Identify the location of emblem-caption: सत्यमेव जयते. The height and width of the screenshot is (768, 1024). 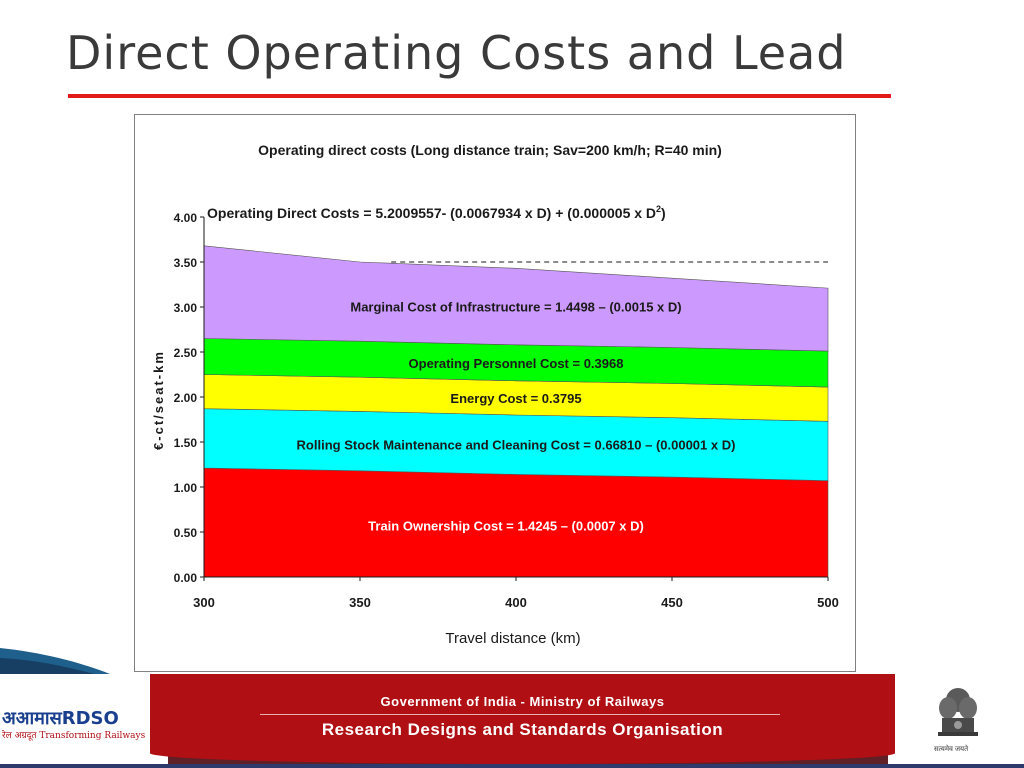
(951, 749).